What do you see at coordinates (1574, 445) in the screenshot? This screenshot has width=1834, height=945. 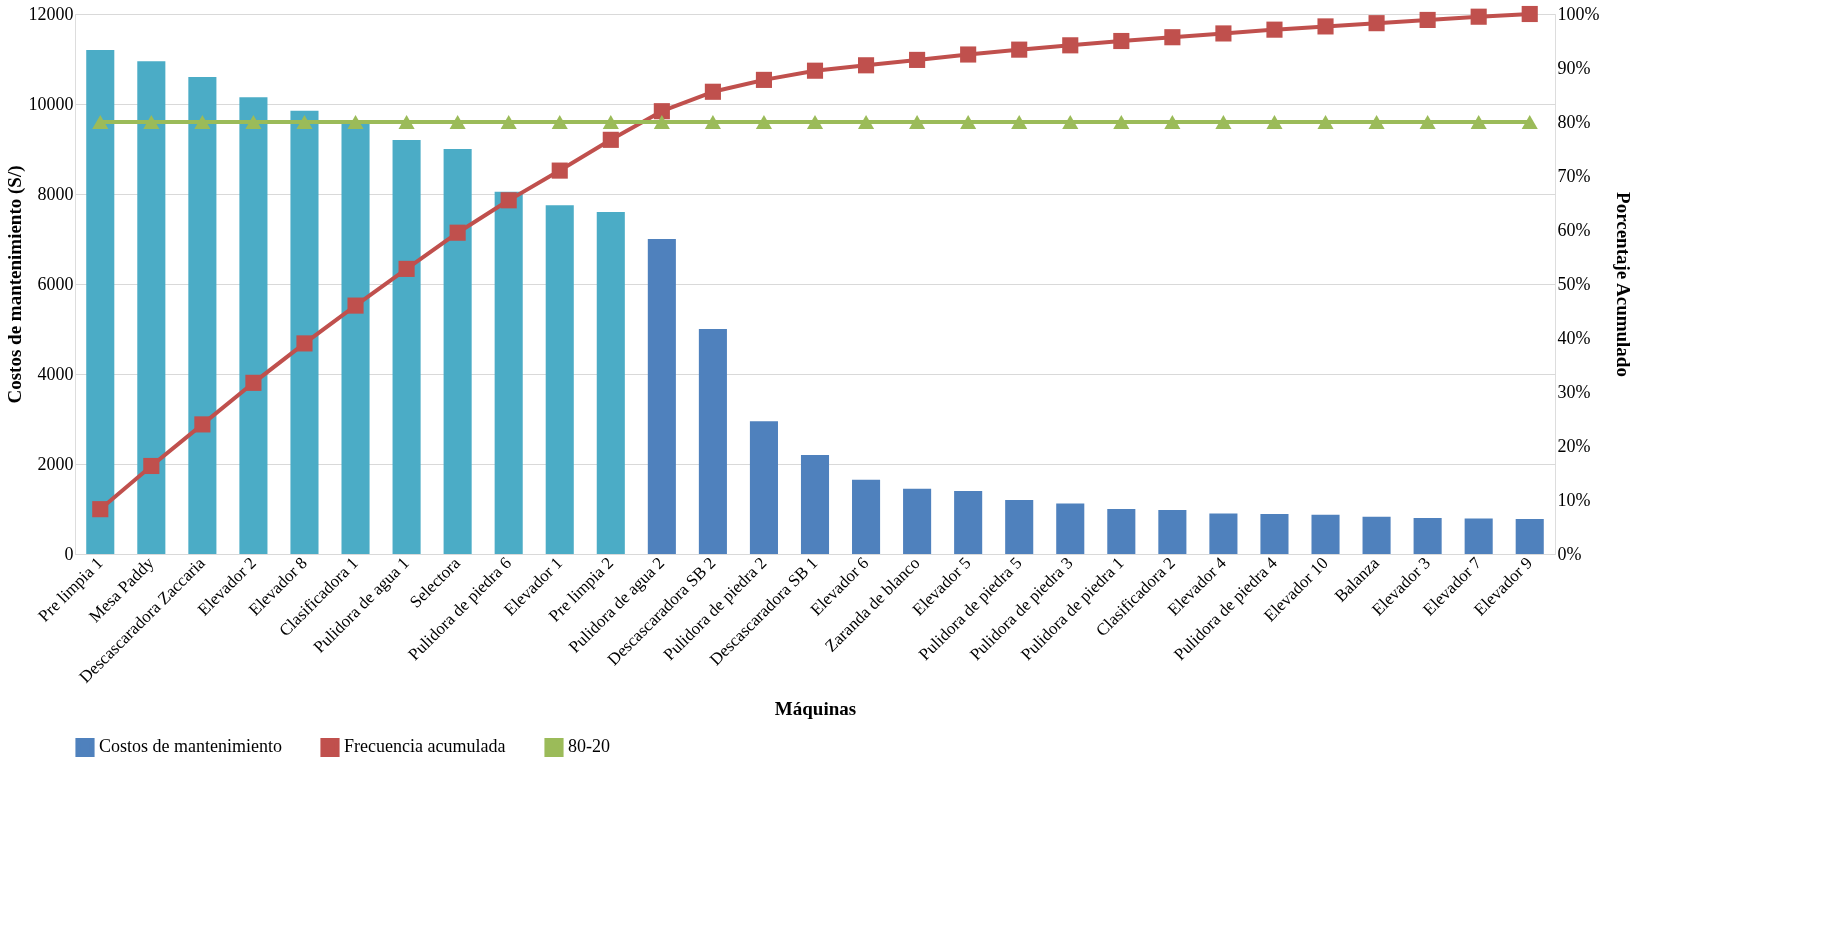 I see `y2-tick-label: 20%` at bounding box center [1574, 445].